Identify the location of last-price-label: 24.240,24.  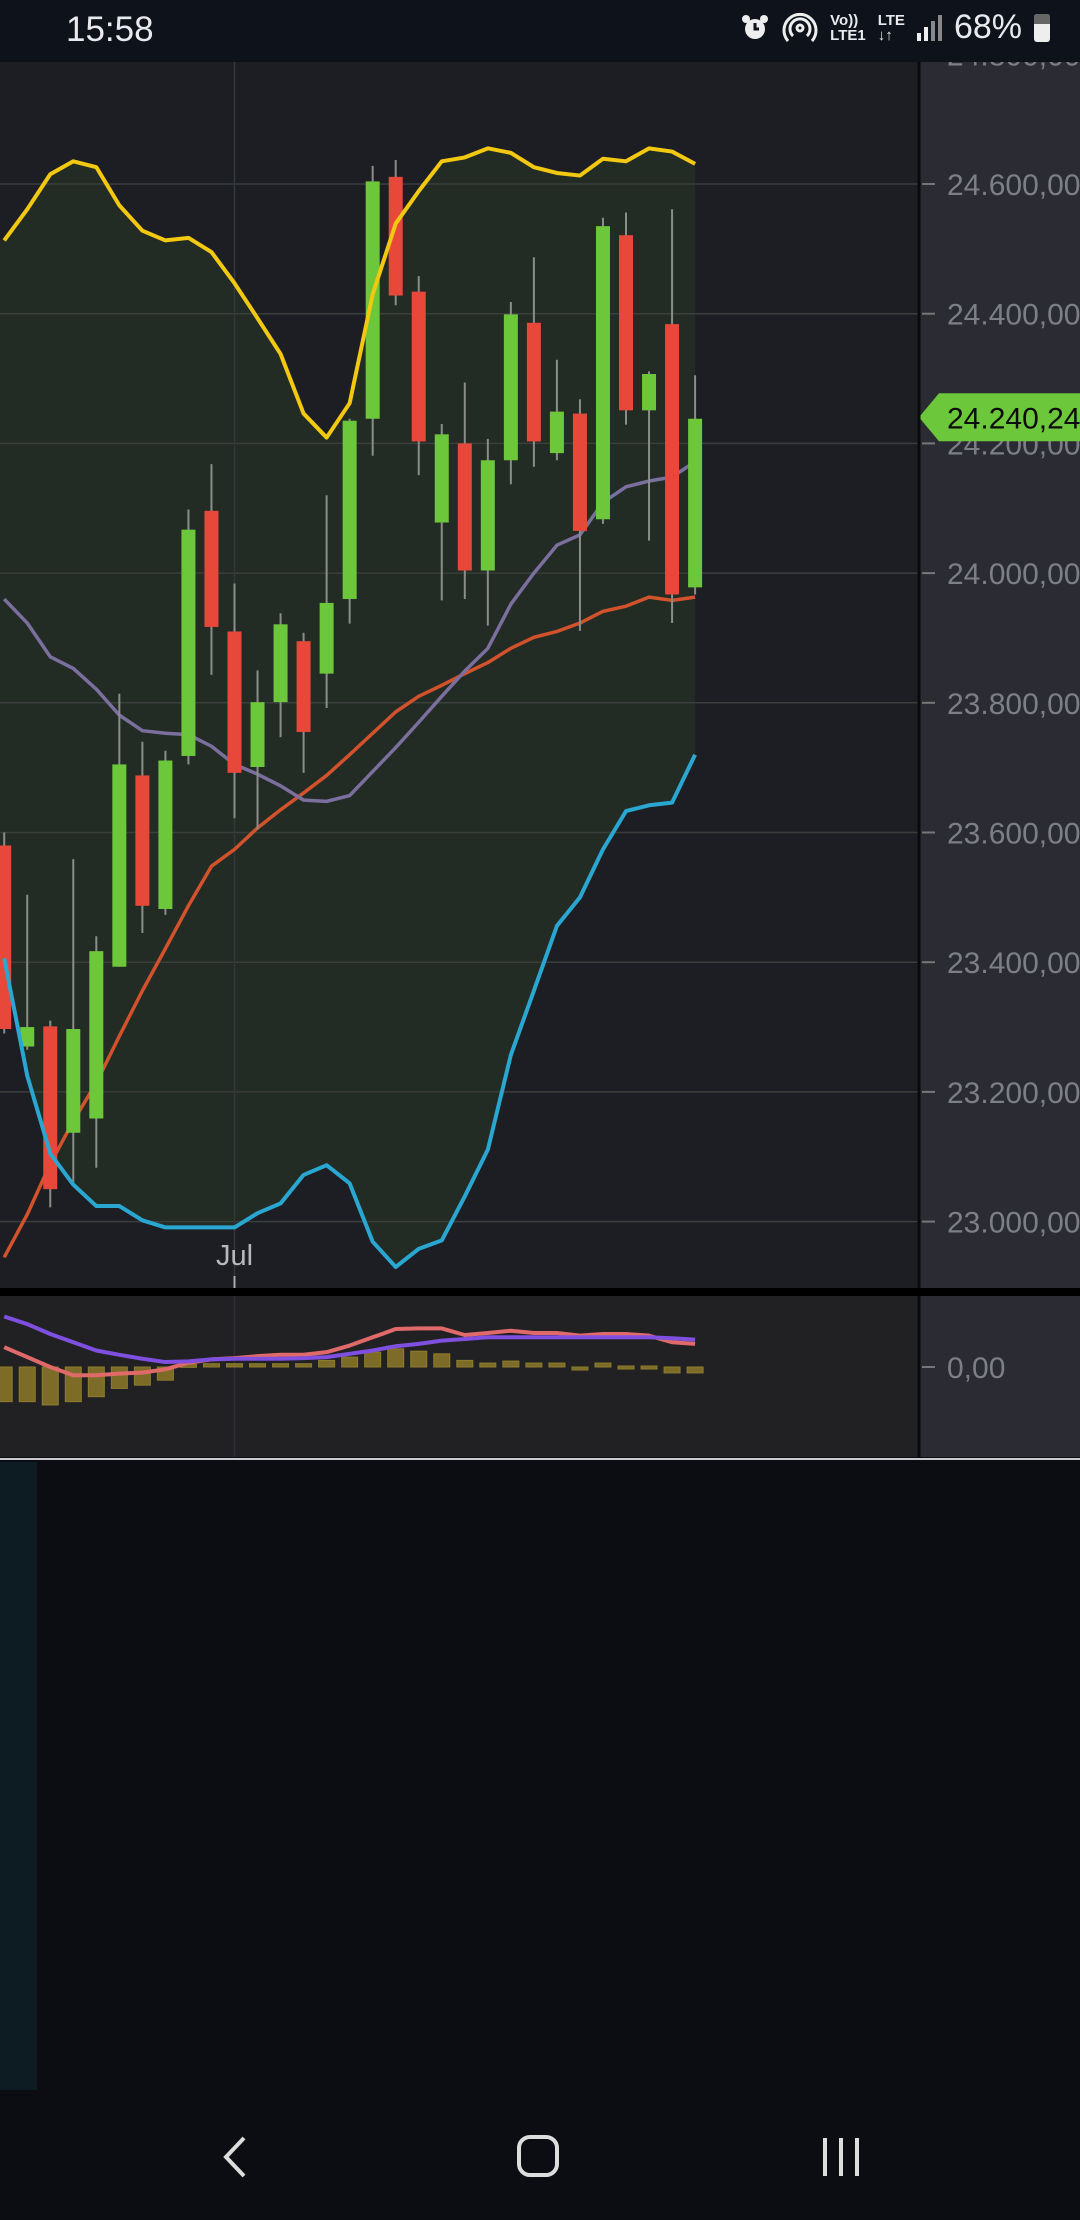
(1013, 418).